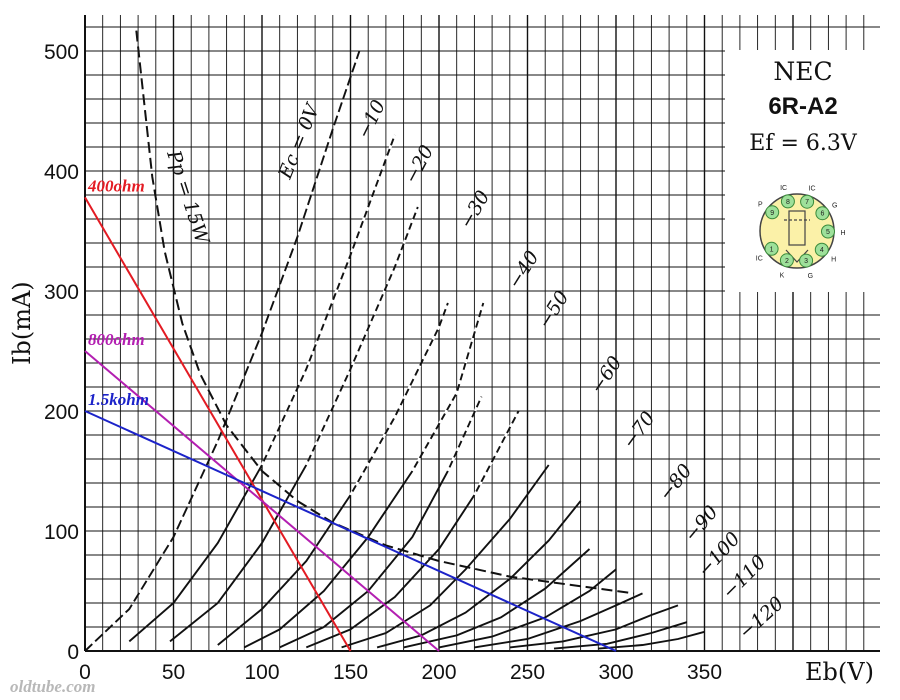  What do you see at coordinates (802, 106) in the screenshot?
I see `tube-type-label: 6R-A2` at bounding box center [802, 106].